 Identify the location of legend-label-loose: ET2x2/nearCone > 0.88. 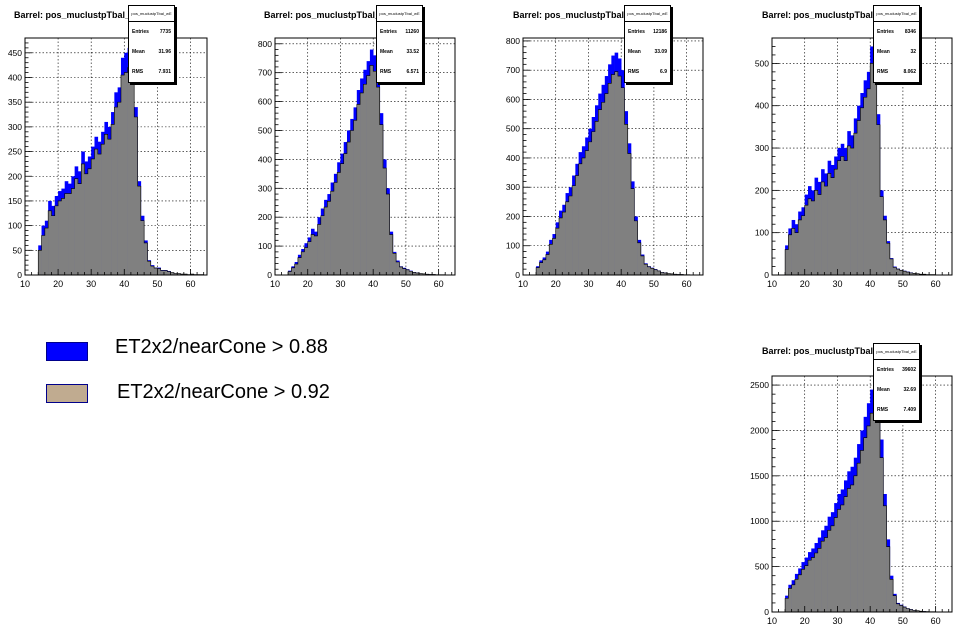
(221, 347).